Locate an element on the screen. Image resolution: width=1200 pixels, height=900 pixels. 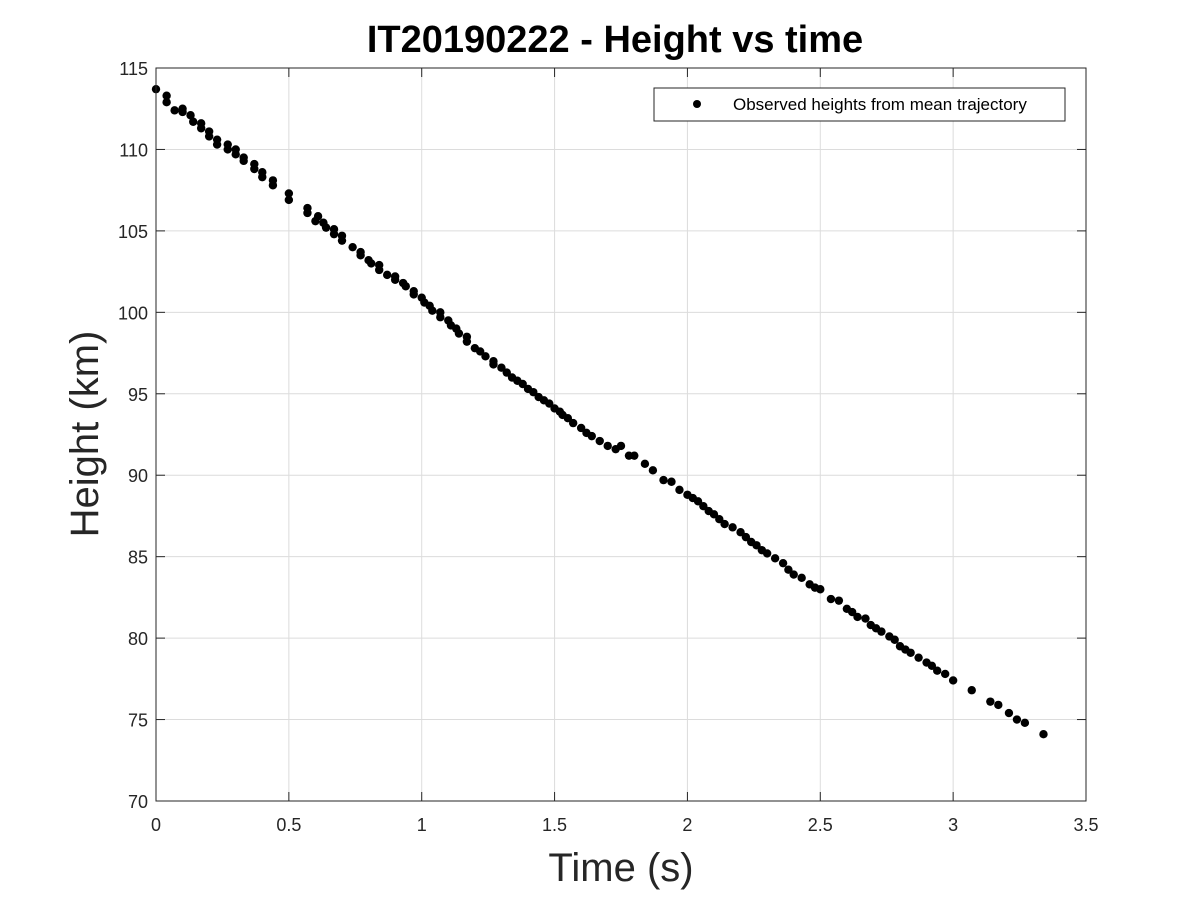
y-tick-label: 110 is located at coordinates (133, 150).